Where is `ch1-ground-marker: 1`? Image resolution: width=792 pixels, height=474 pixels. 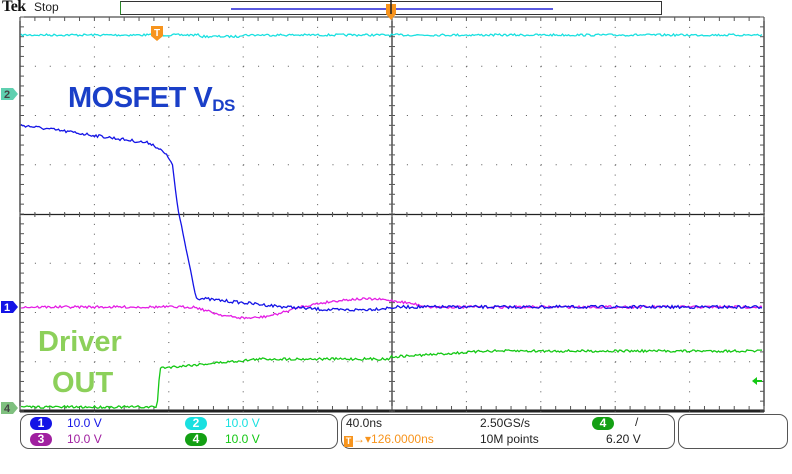 ch1-ground-marker: 1 is located at coordinates (9, 307).